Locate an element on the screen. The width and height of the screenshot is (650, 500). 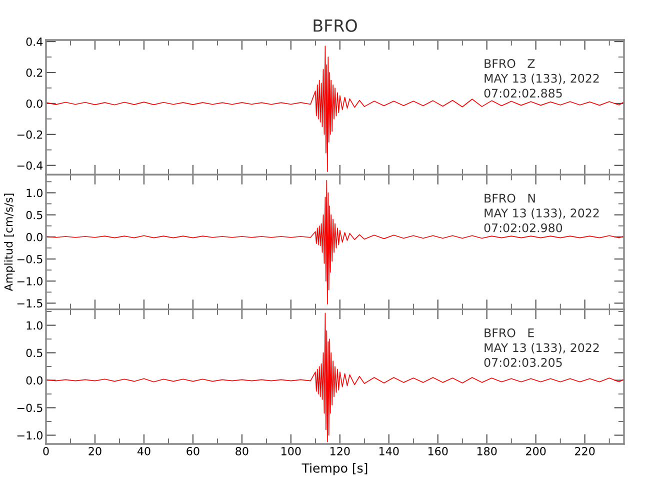
x-tick-label: 0 is located at coordinates (46, 451).